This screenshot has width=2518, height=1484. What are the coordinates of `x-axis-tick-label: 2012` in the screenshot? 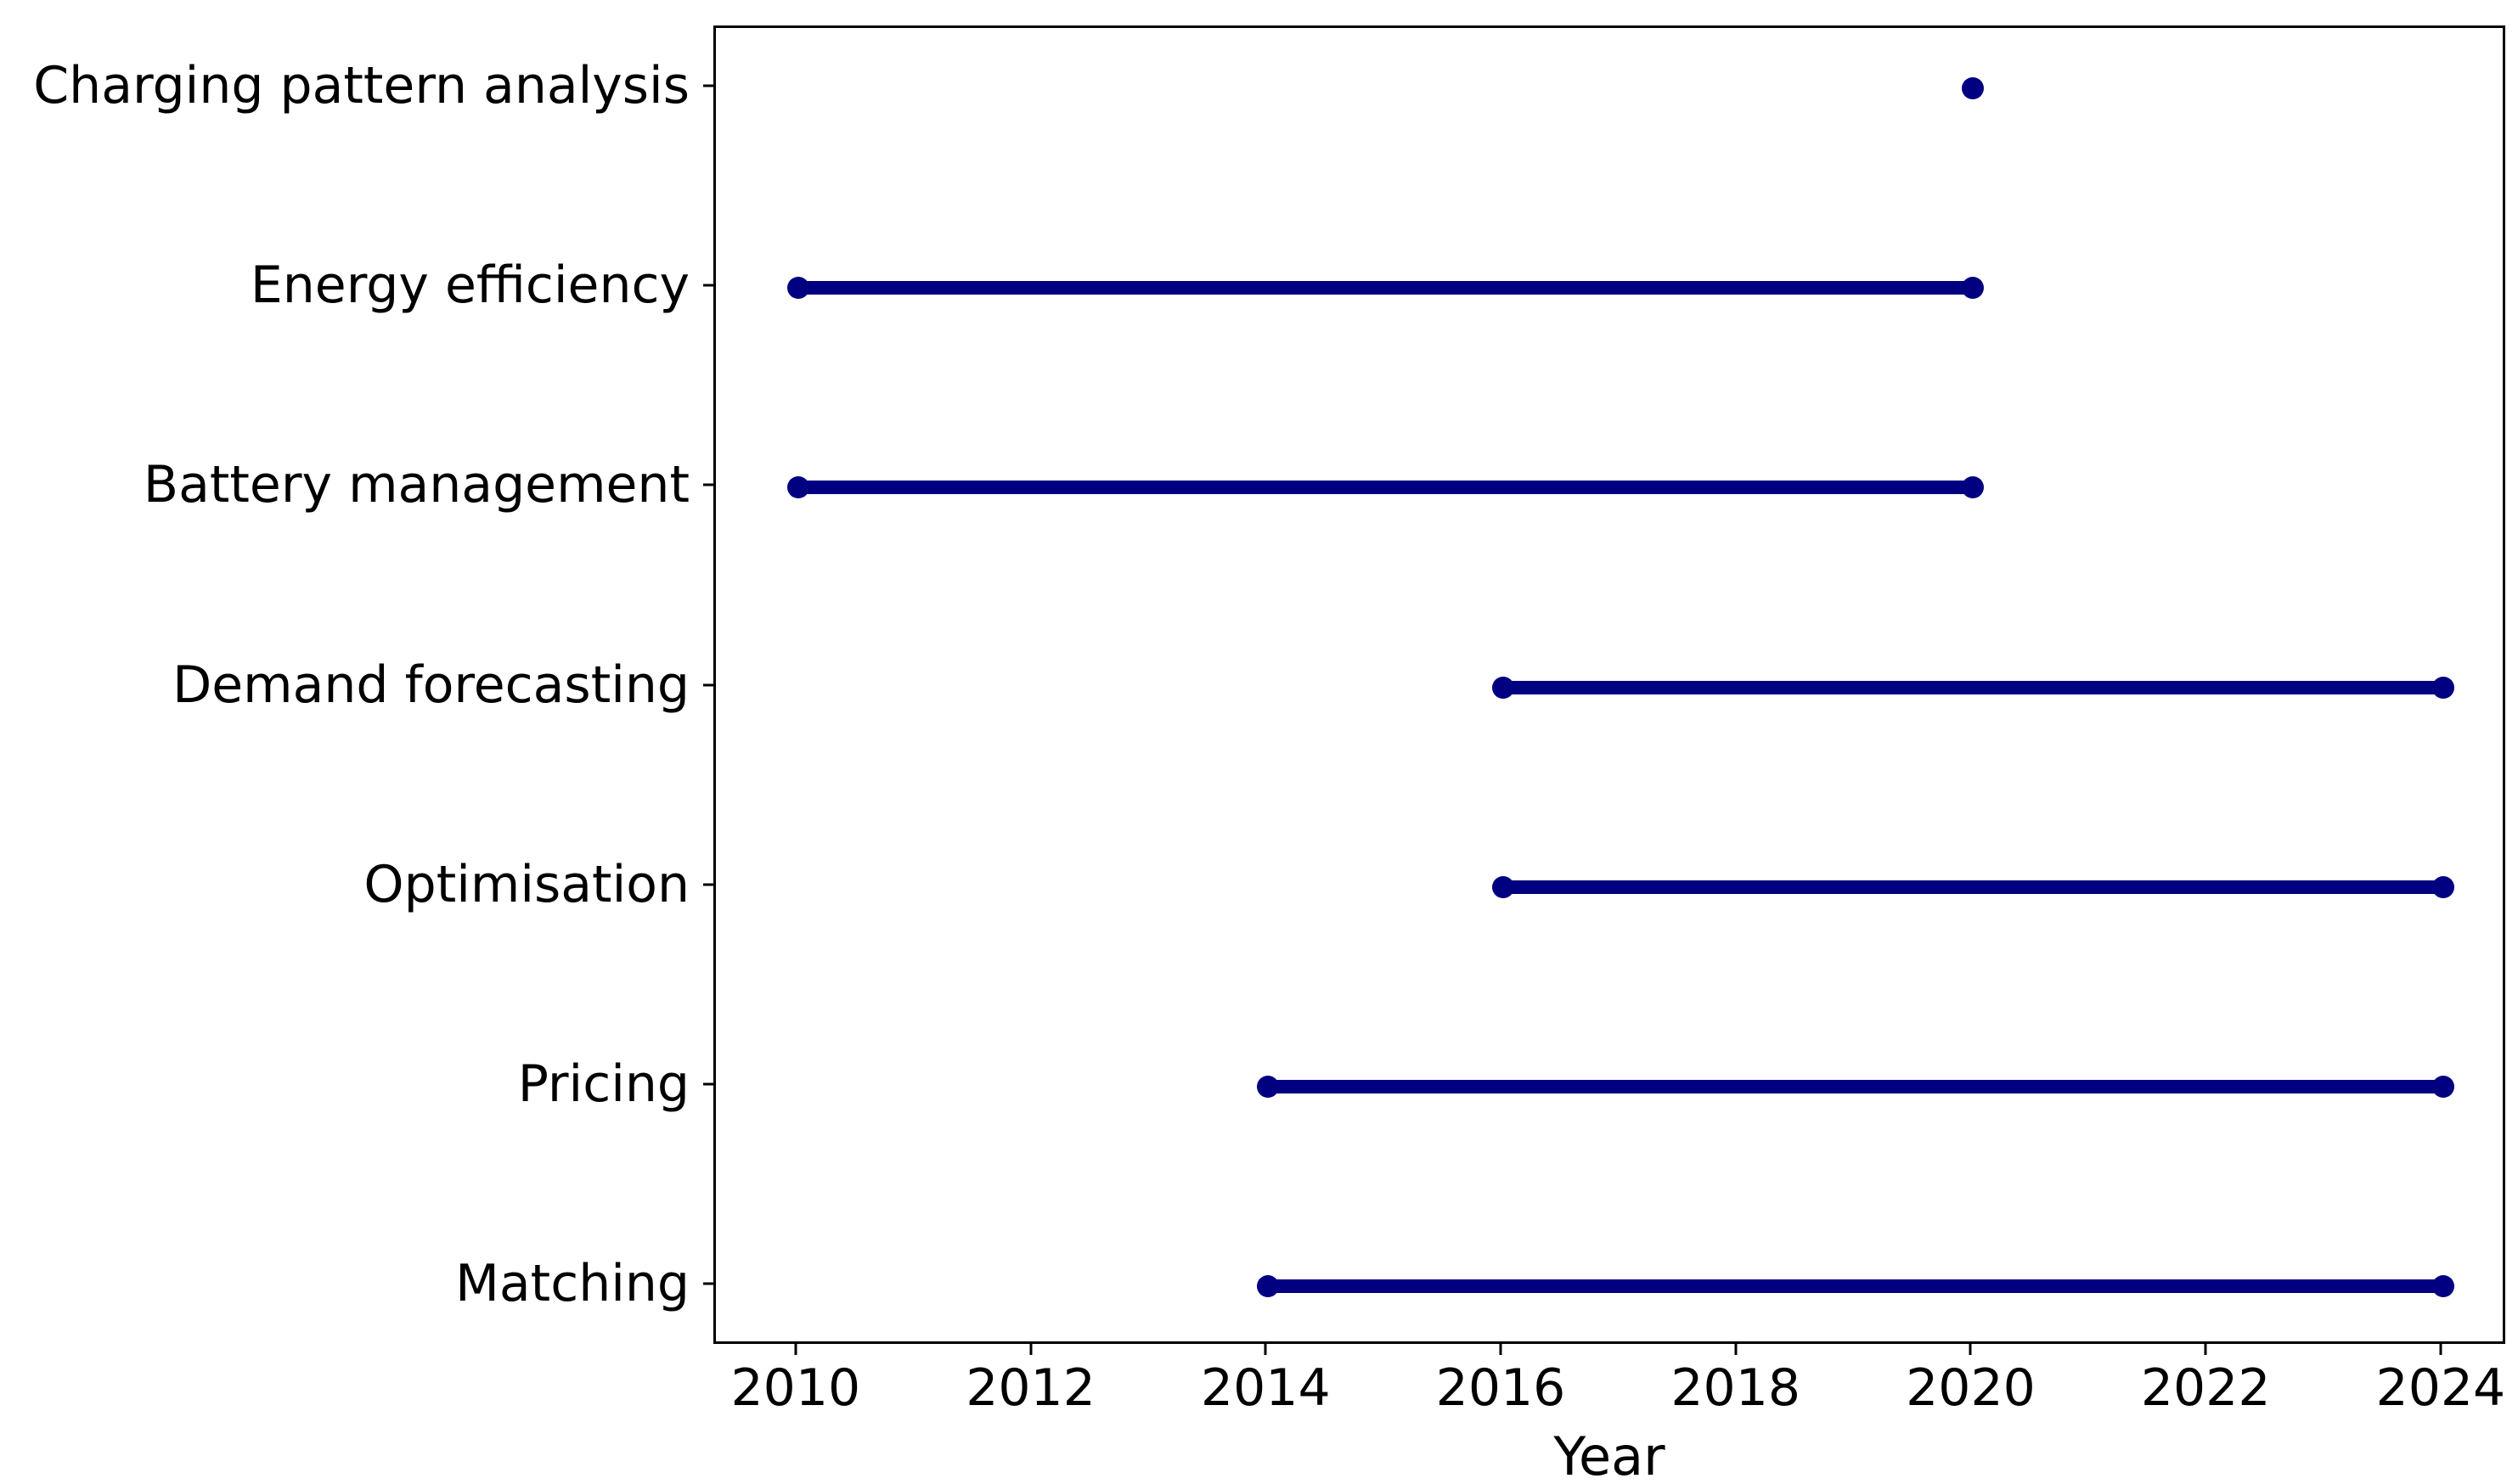 It's located at (1031, 1388).